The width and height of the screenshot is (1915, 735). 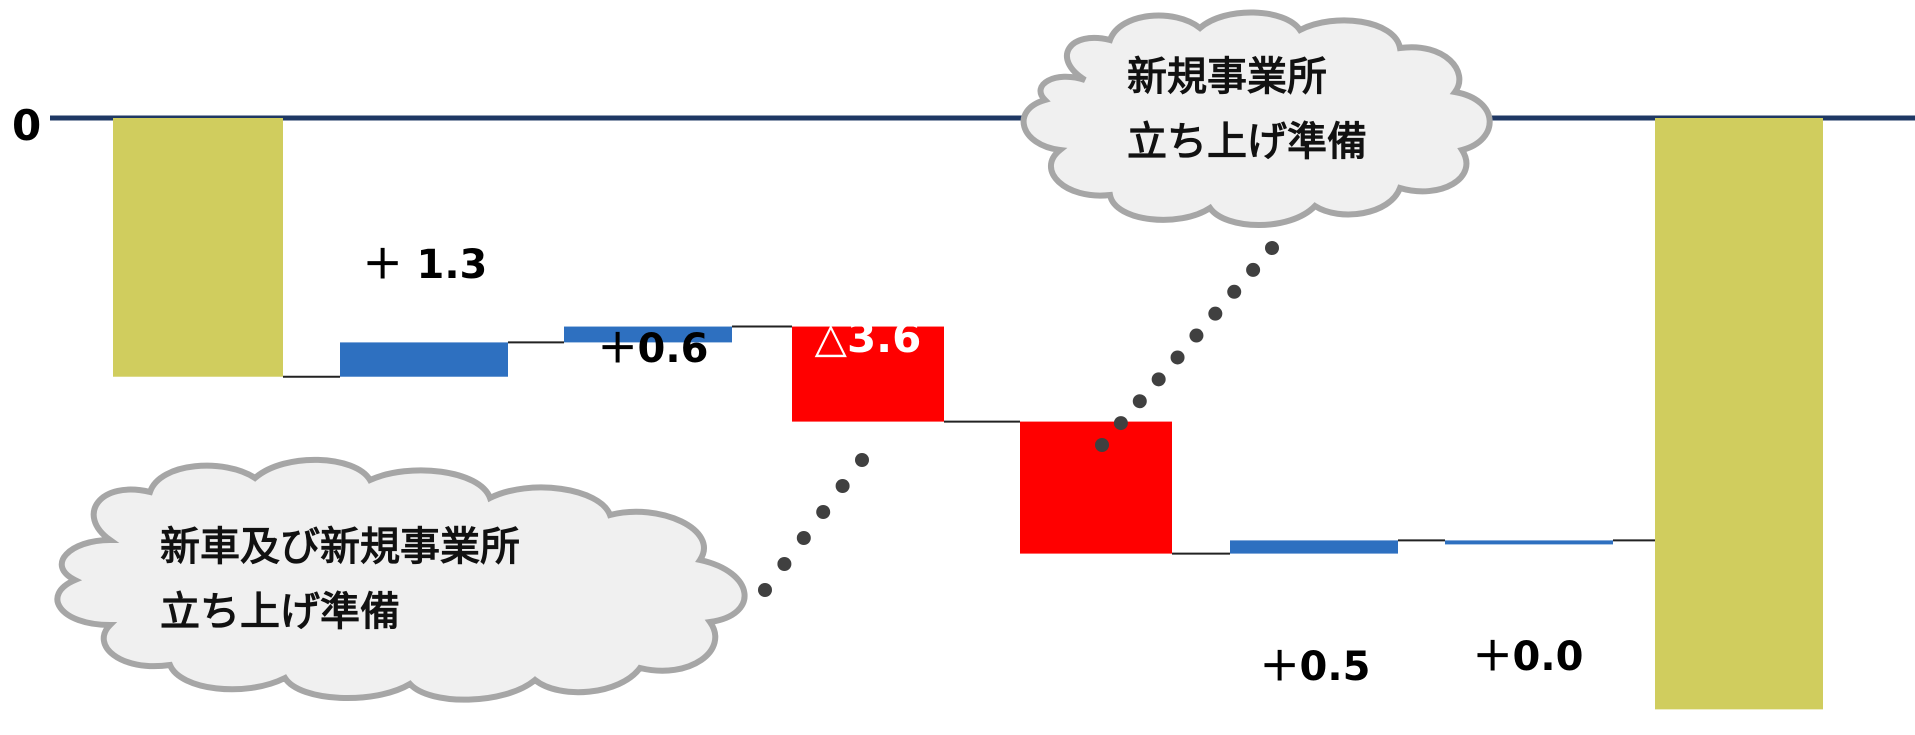 I want to click on value-label-1: ＋ 1.3, so click(x=425, y=265).